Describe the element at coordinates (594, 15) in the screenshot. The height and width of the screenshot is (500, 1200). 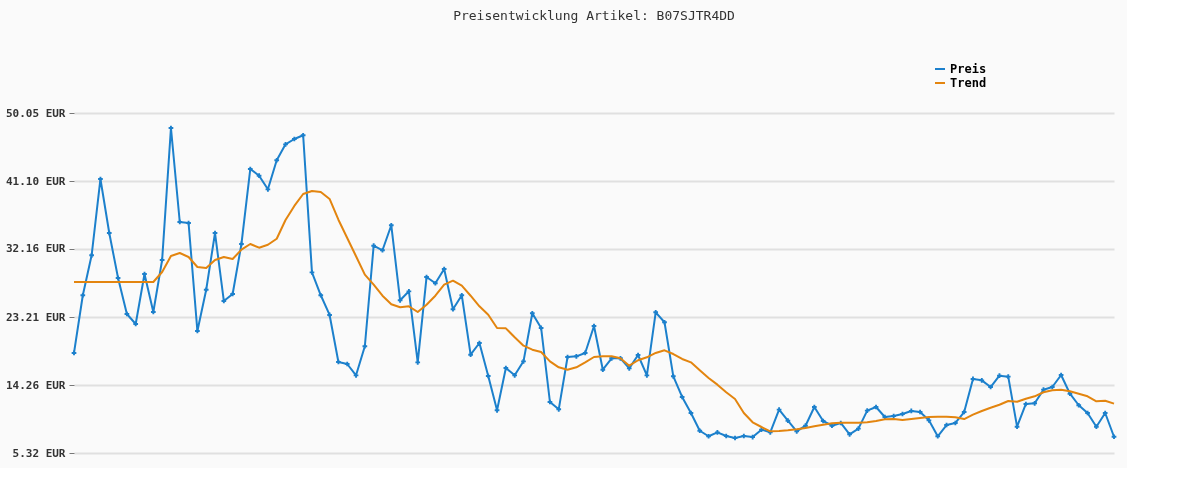
I see `chart-title: Preisentwicklung Artikel: B07SJTR4DD` at that location.